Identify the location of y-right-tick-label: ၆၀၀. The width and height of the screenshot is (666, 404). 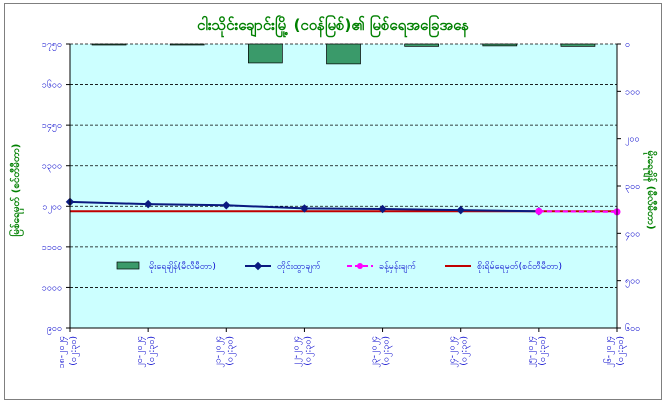
(632, 328).